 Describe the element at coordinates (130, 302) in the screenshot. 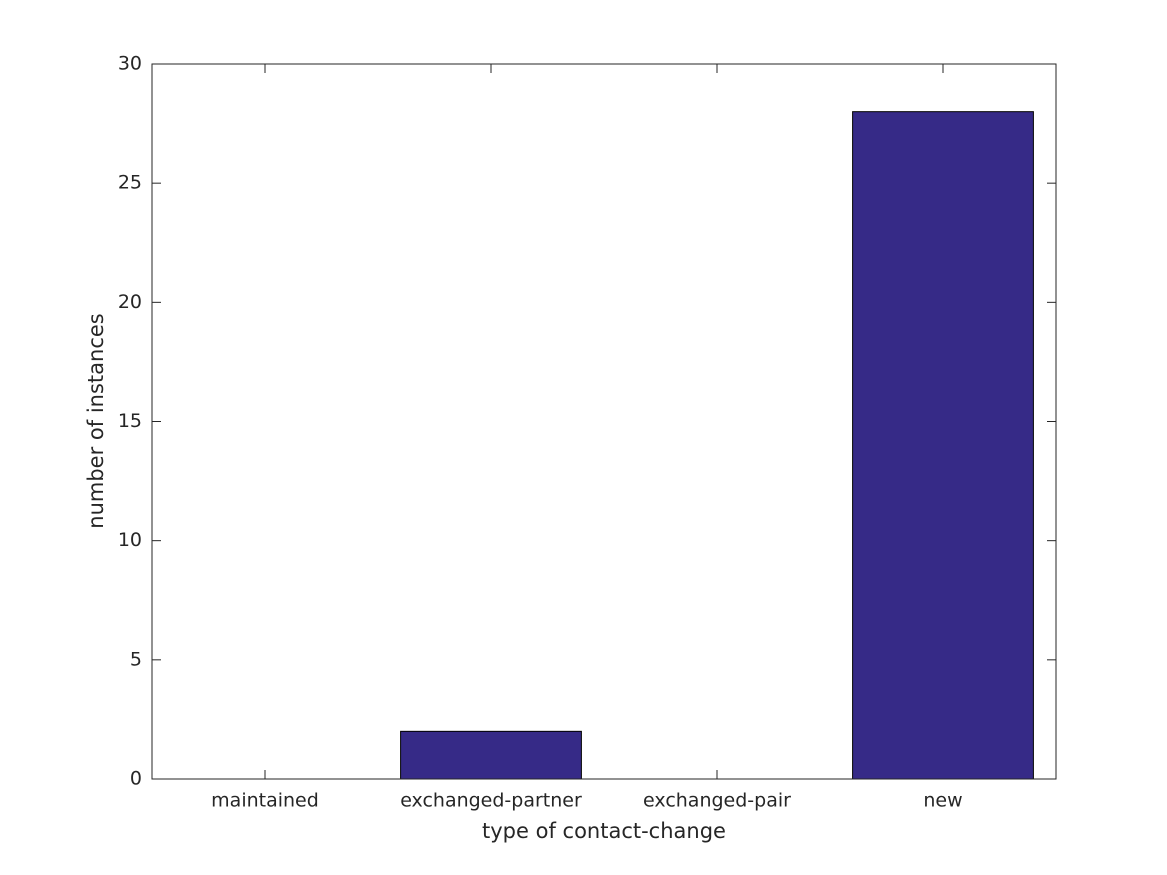

I see `y-tick-label: 20` at that location.